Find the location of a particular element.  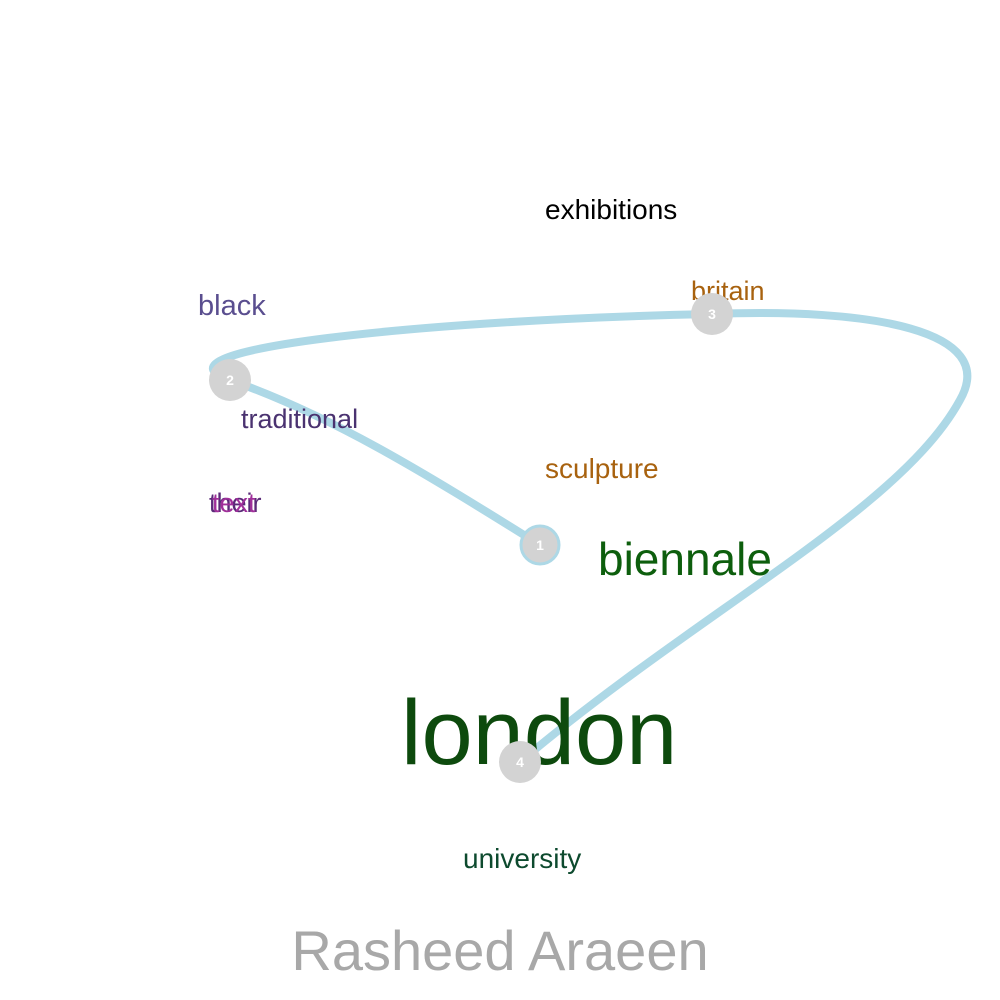

step-label-2: 2 is located at coordinates (230, 380).